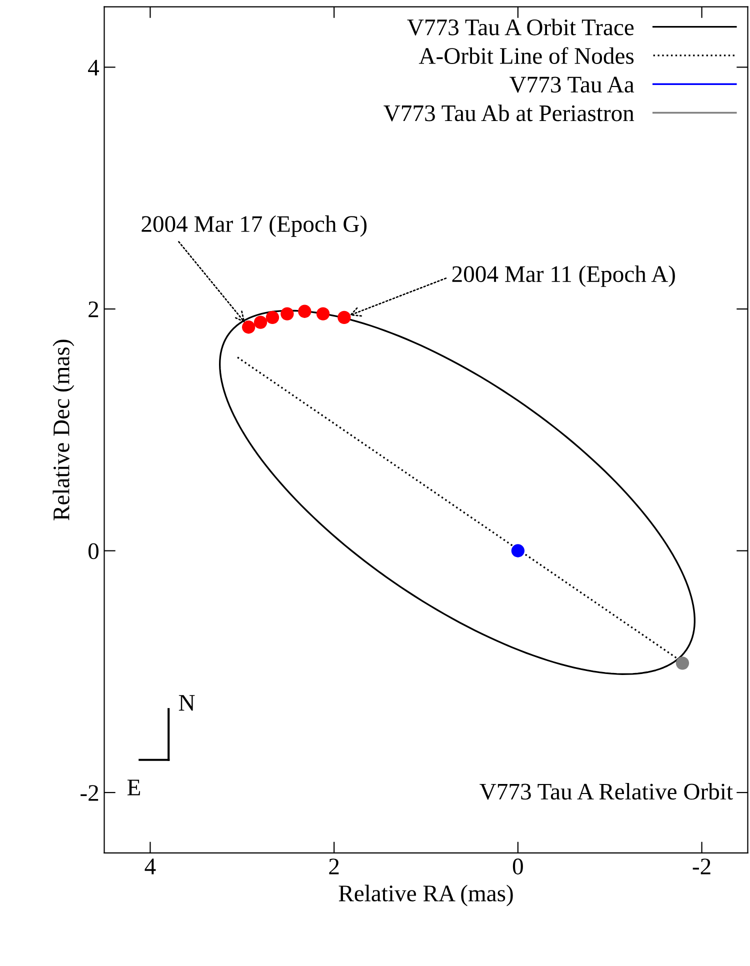 The height and width of the screenshot is (966, 750). Describe the element at coordinates (509, 113) in the screenshot. I see `legend-label: V773 Tau Ab at Periastron` at that location.